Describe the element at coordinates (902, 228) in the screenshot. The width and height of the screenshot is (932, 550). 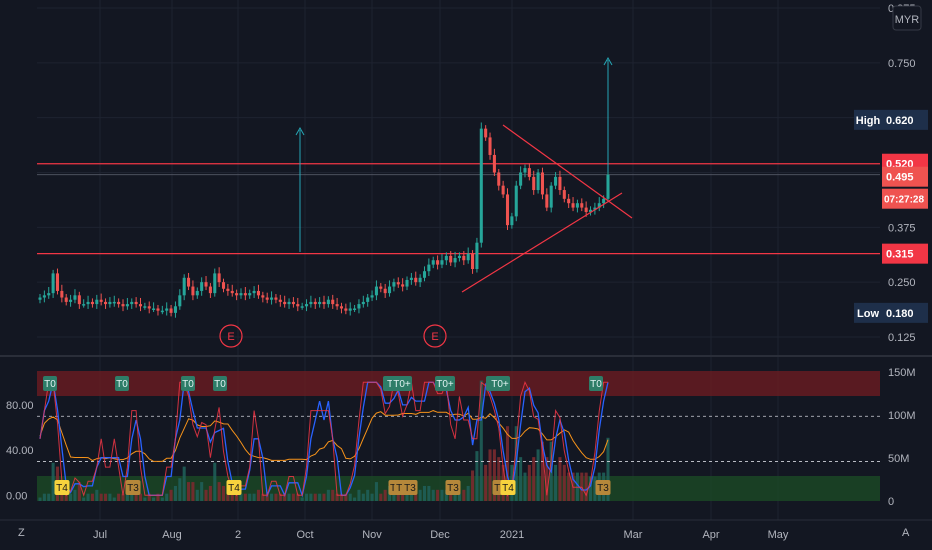
I see `price-tick-label: 0.375` at that location.